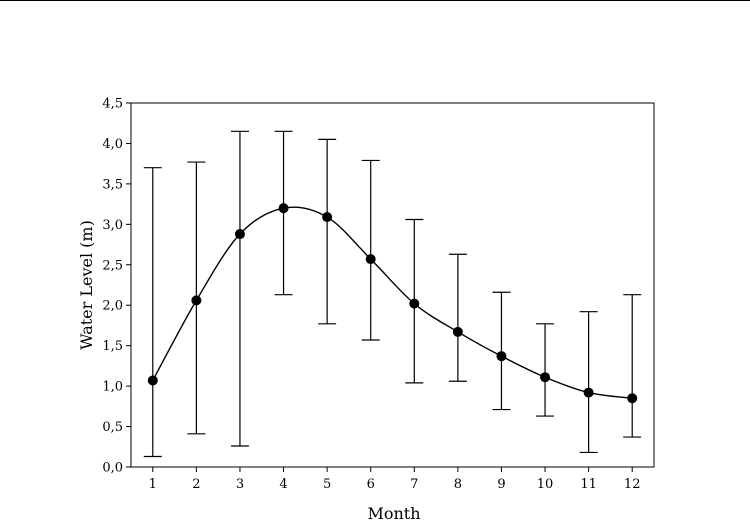 This screenshot has width=750, height=530. Describe the element at coordinates (86, 285) in the screenshot. I see `y-axis-title: Water Level (m)` at that location.